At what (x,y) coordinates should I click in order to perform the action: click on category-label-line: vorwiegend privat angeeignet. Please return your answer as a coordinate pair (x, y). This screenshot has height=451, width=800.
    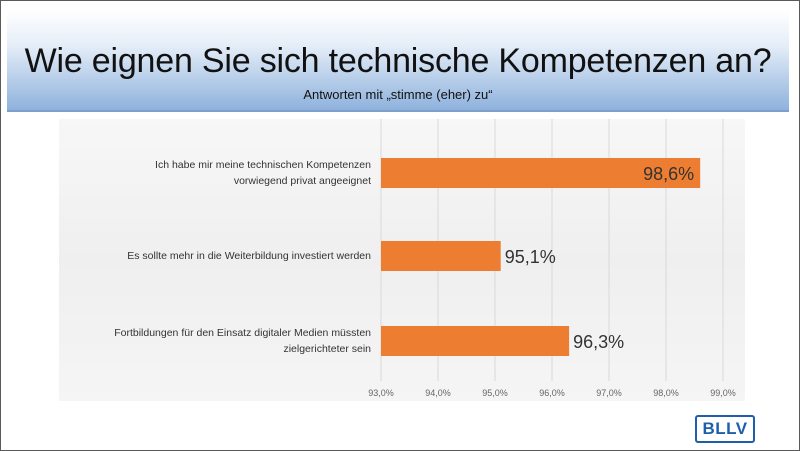
    Looking at the image, I should click on (302, 181).